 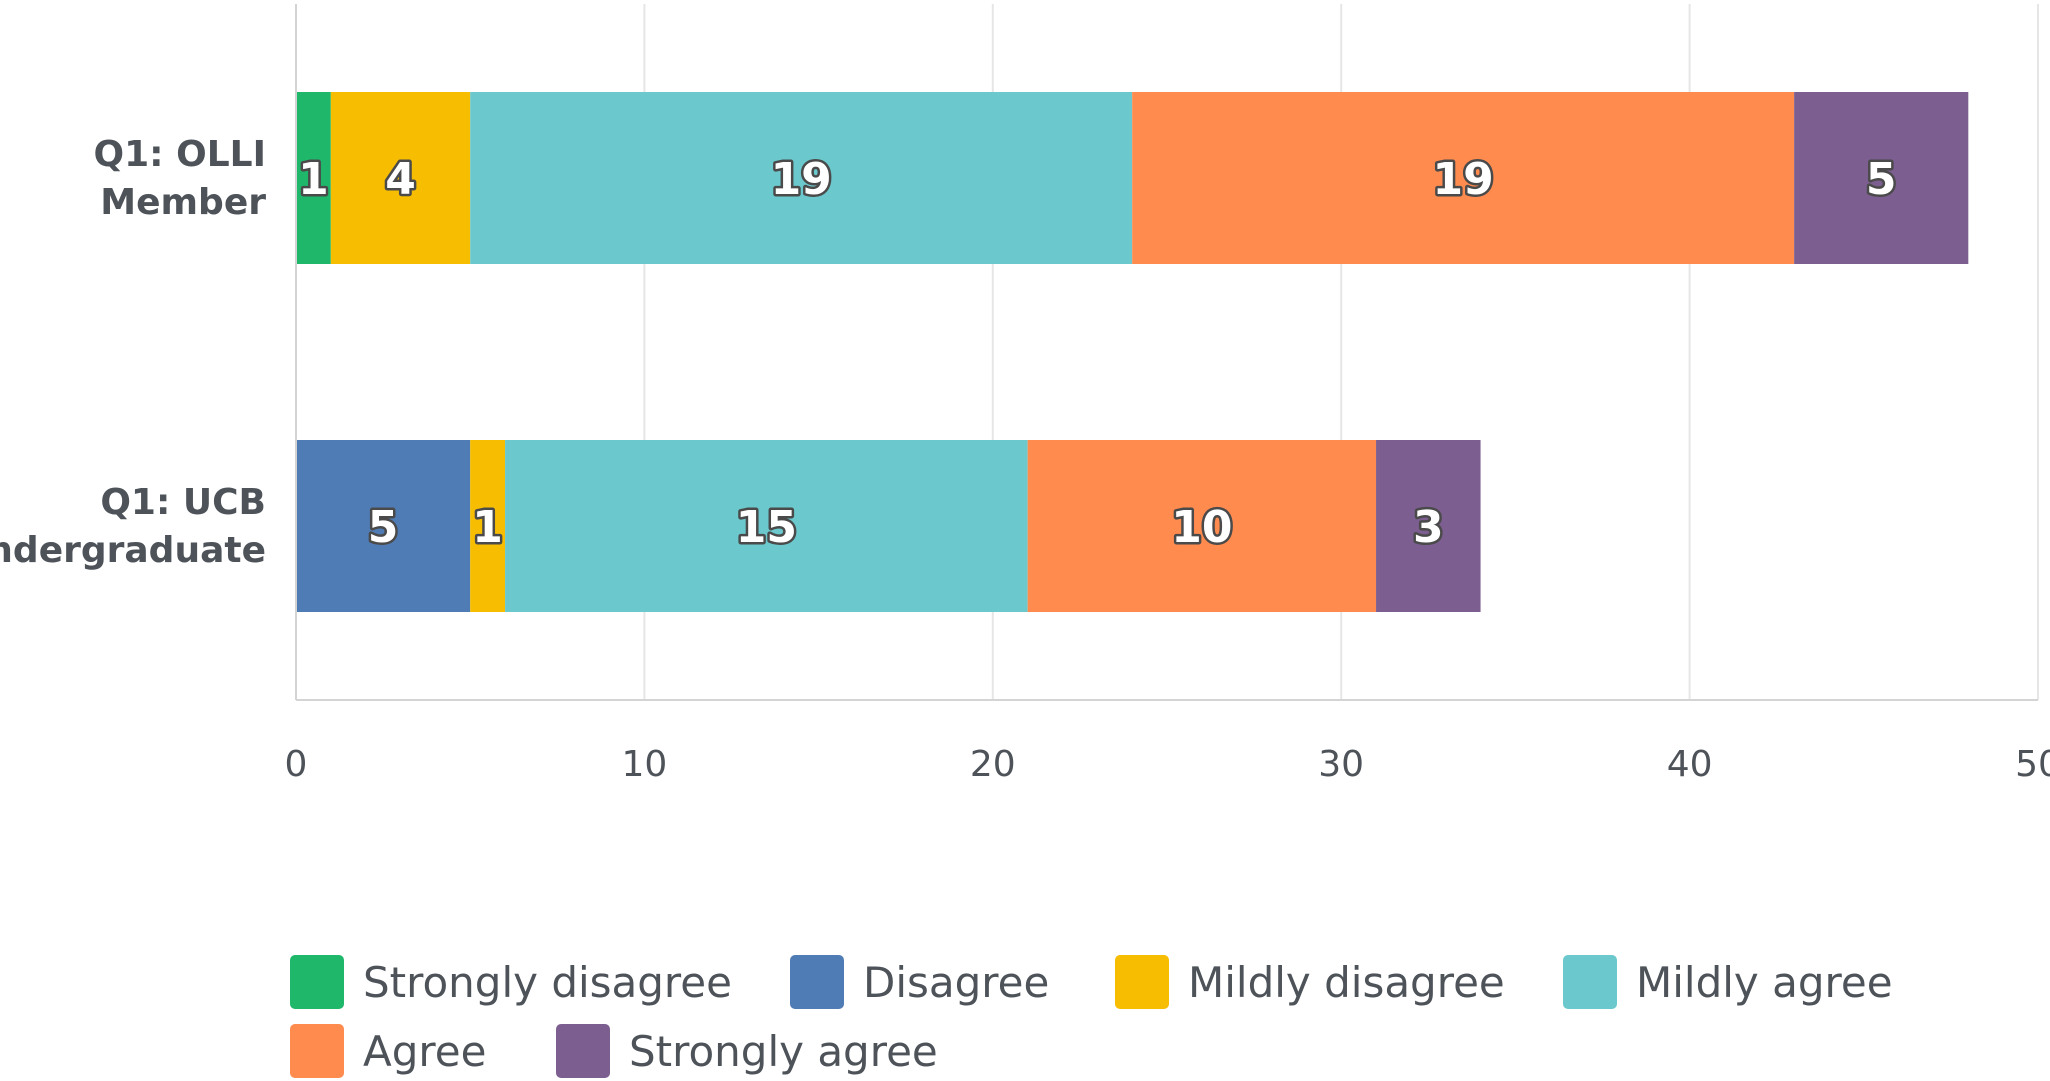 What do you see at coordinates (133, 550) in the screenshot?
I see `category-label: Undergraduate` at bounding box center [133, 550].